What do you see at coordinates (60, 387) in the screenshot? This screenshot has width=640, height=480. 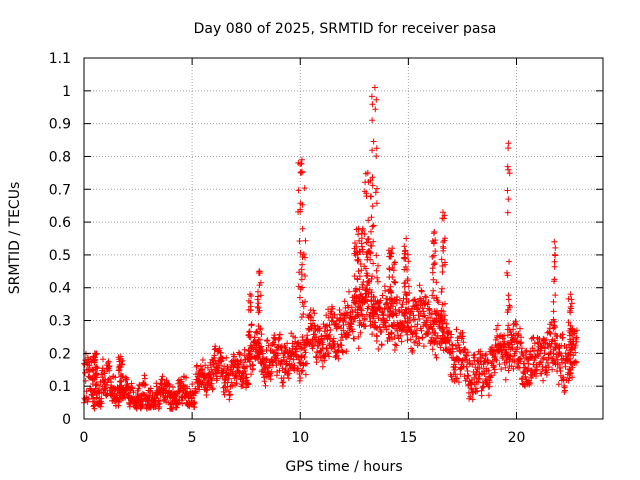 I see `y-tick-label: 0.1` at bounding box center [60, 387].